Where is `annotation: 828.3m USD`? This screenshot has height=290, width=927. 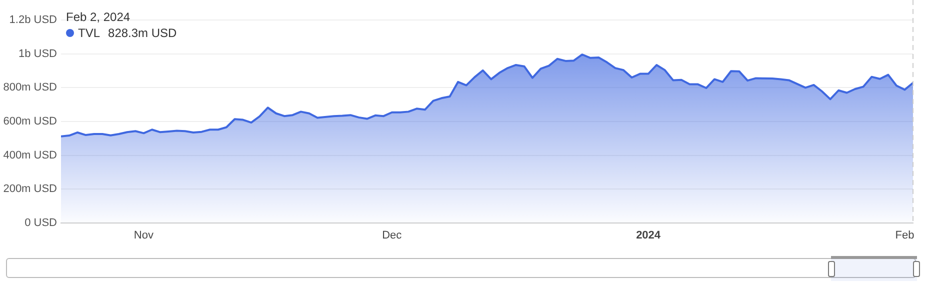
annotation: 828.3m USD is located at coordinates (142, 33).